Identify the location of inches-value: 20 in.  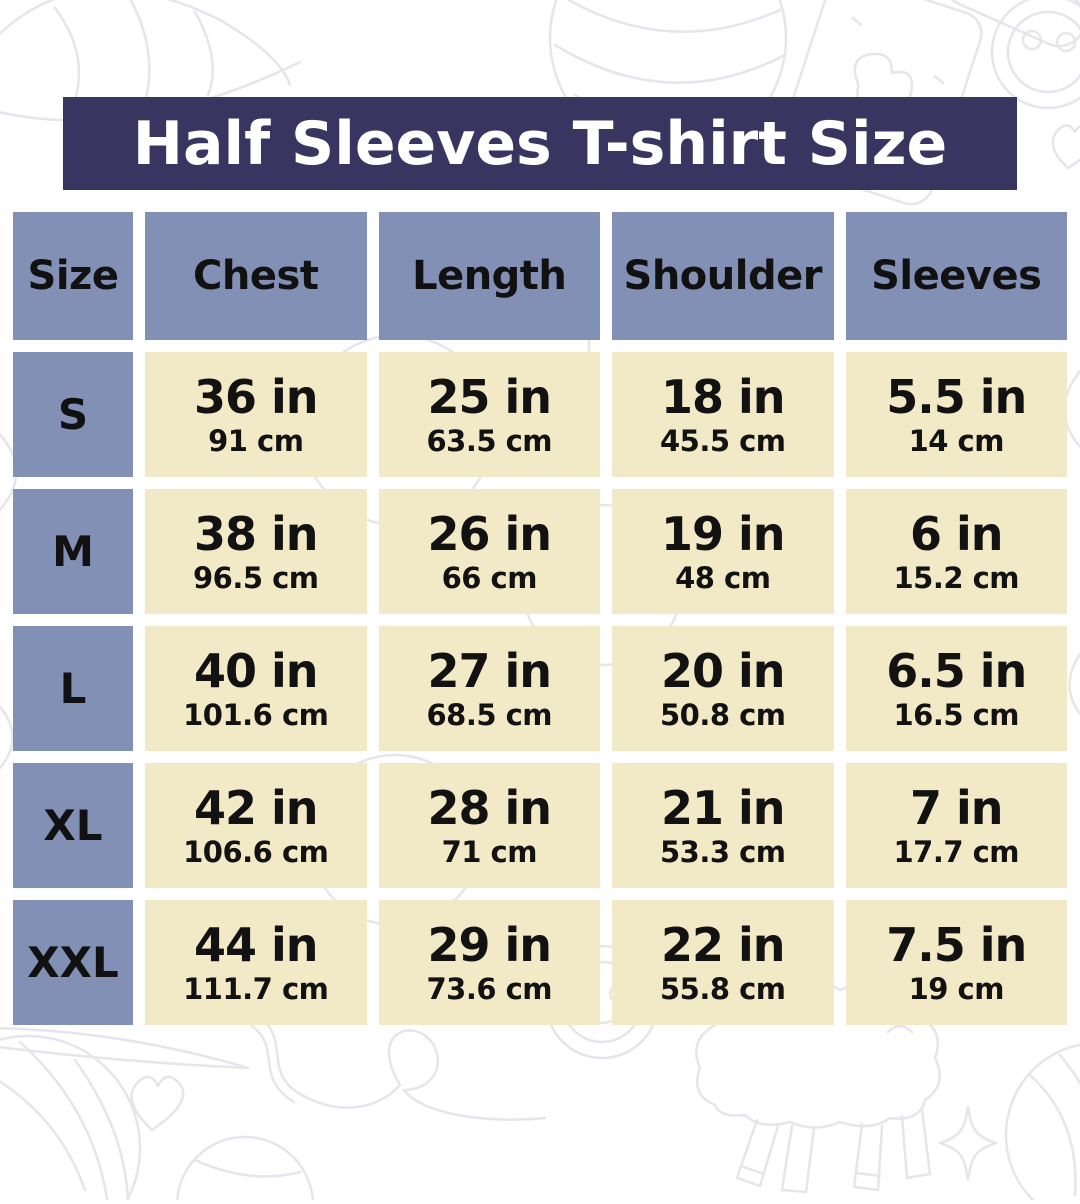
(723, 671).